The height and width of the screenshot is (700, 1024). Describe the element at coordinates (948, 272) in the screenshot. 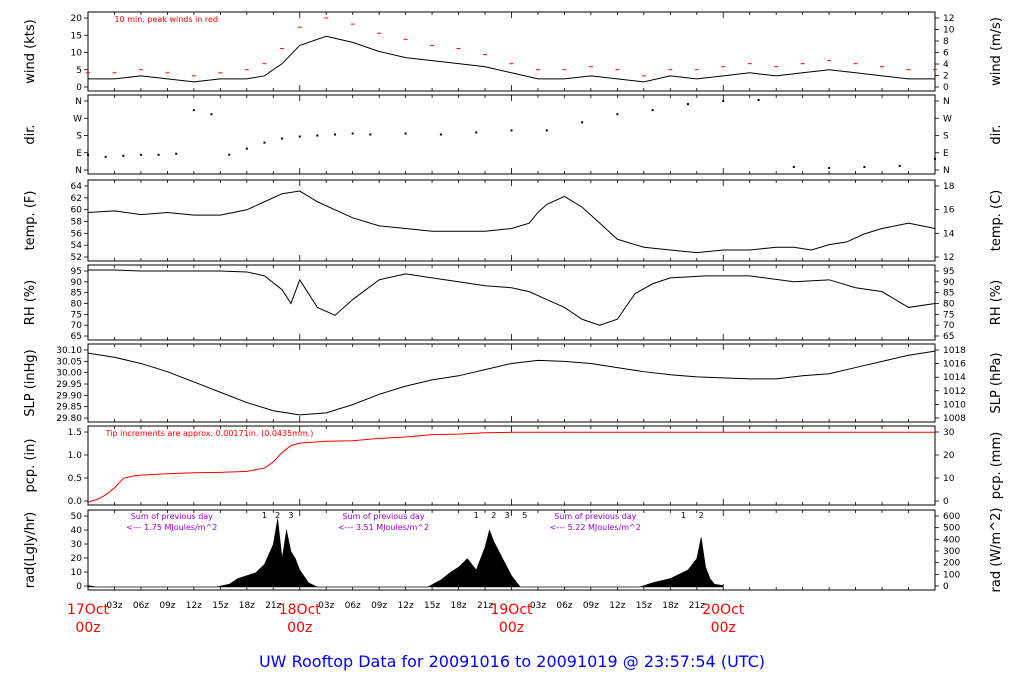

I see `rh-right-tick-label: 95` at that location.